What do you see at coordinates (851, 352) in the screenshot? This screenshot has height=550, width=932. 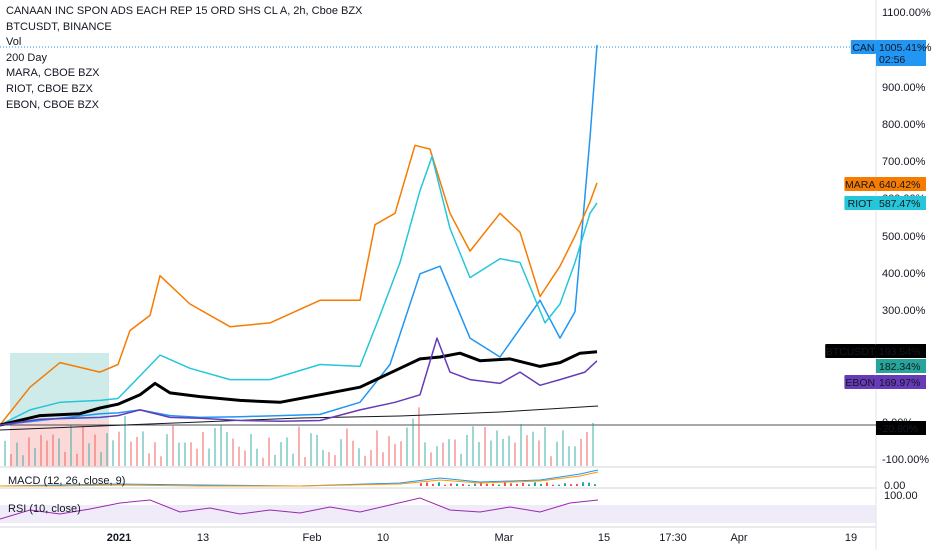 I see `price-tag-name: BTCUSDT` at bounding box center [851, 352].